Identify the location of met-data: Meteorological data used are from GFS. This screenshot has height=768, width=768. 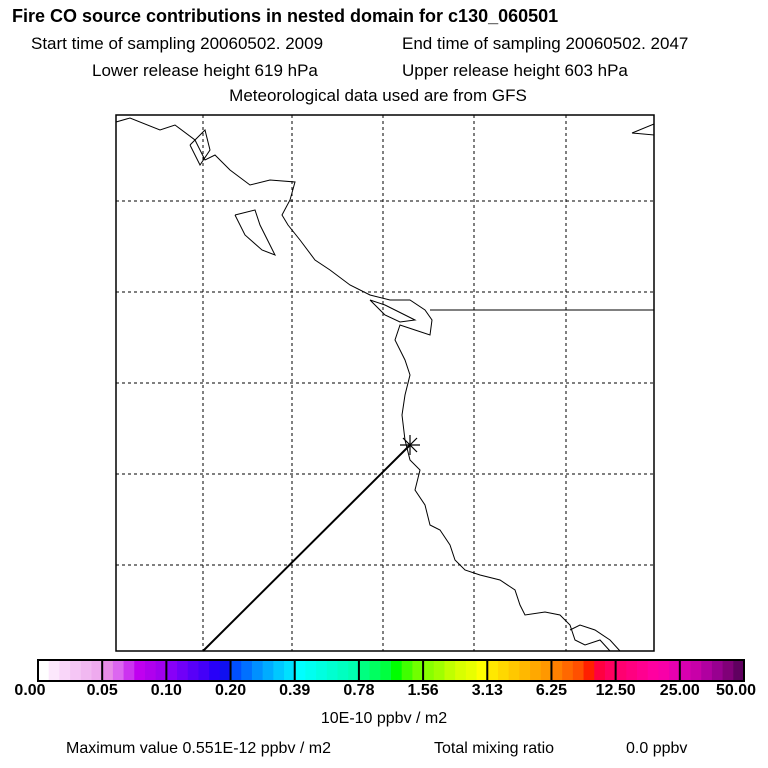
(378, 95).